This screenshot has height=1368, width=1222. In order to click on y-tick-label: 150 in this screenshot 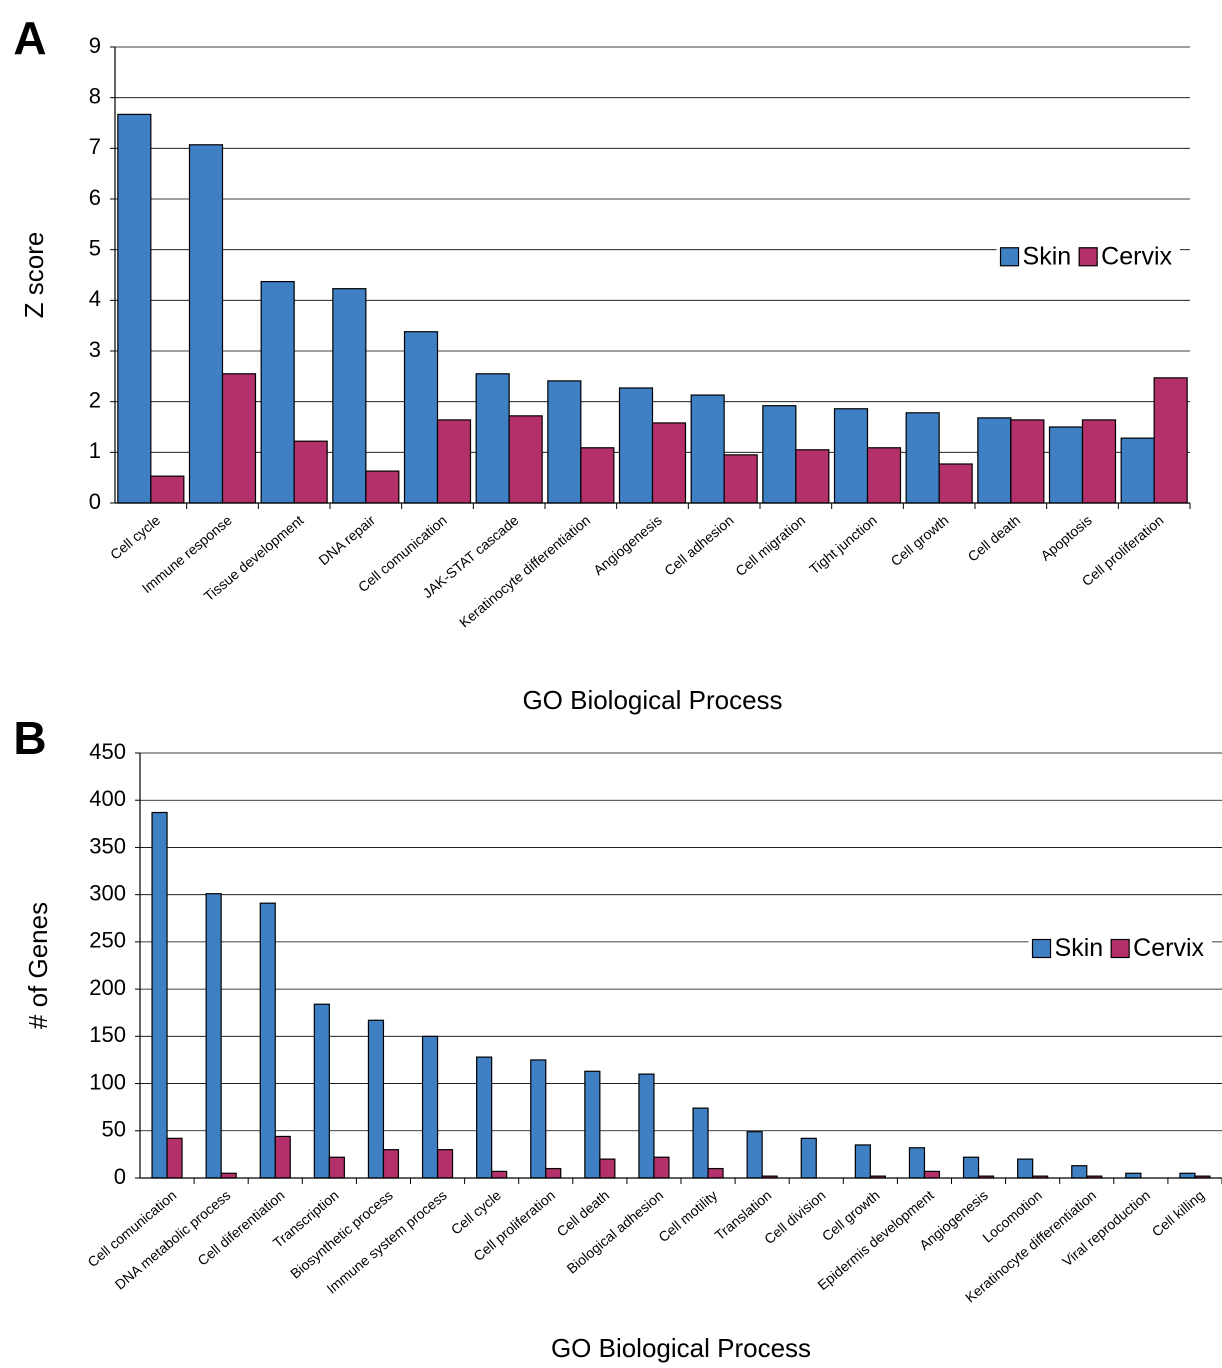, I will do `click(107, 1034)`.